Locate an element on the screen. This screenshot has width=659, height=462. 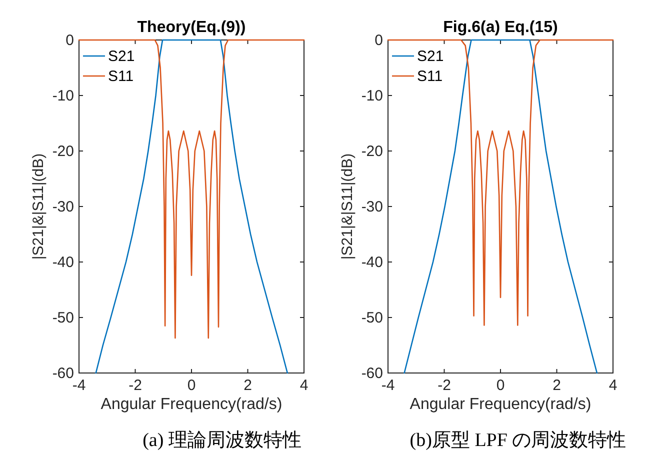
chart-title: Fig.6(a) Eq.(15) is located at coordinates (500, 27).